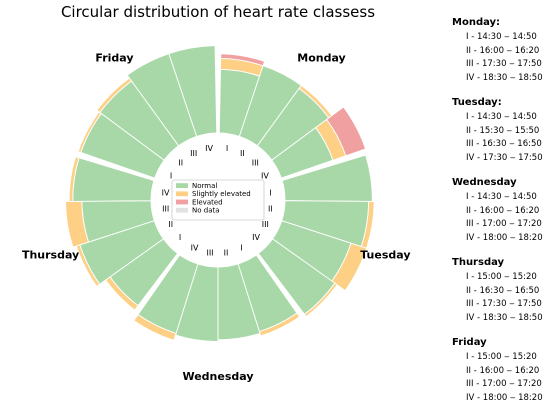 The width and height of the screenshot is (550, 417). What do you see at coordinates (476, 22) in the screenshot?
I see `schedule-day-title: Monday:` at bounding box center [476, 22].